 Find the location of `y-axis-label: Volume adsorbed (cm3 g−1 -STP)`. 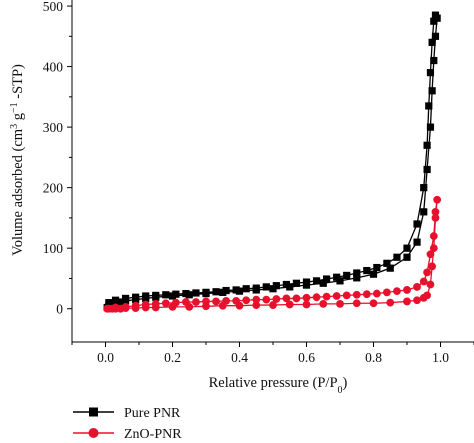

y-axis-label: Volume adsorbed (cm3 g−1 -STP) is located at coordinates (18, 160).